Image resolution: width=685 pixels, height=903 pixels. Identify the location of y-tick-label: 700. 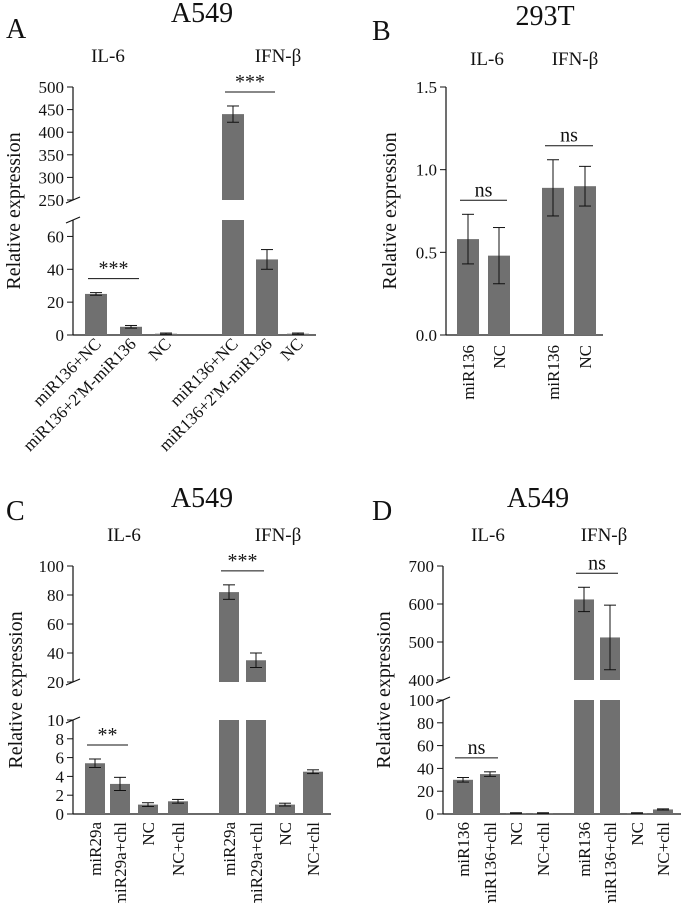
(422, 566).